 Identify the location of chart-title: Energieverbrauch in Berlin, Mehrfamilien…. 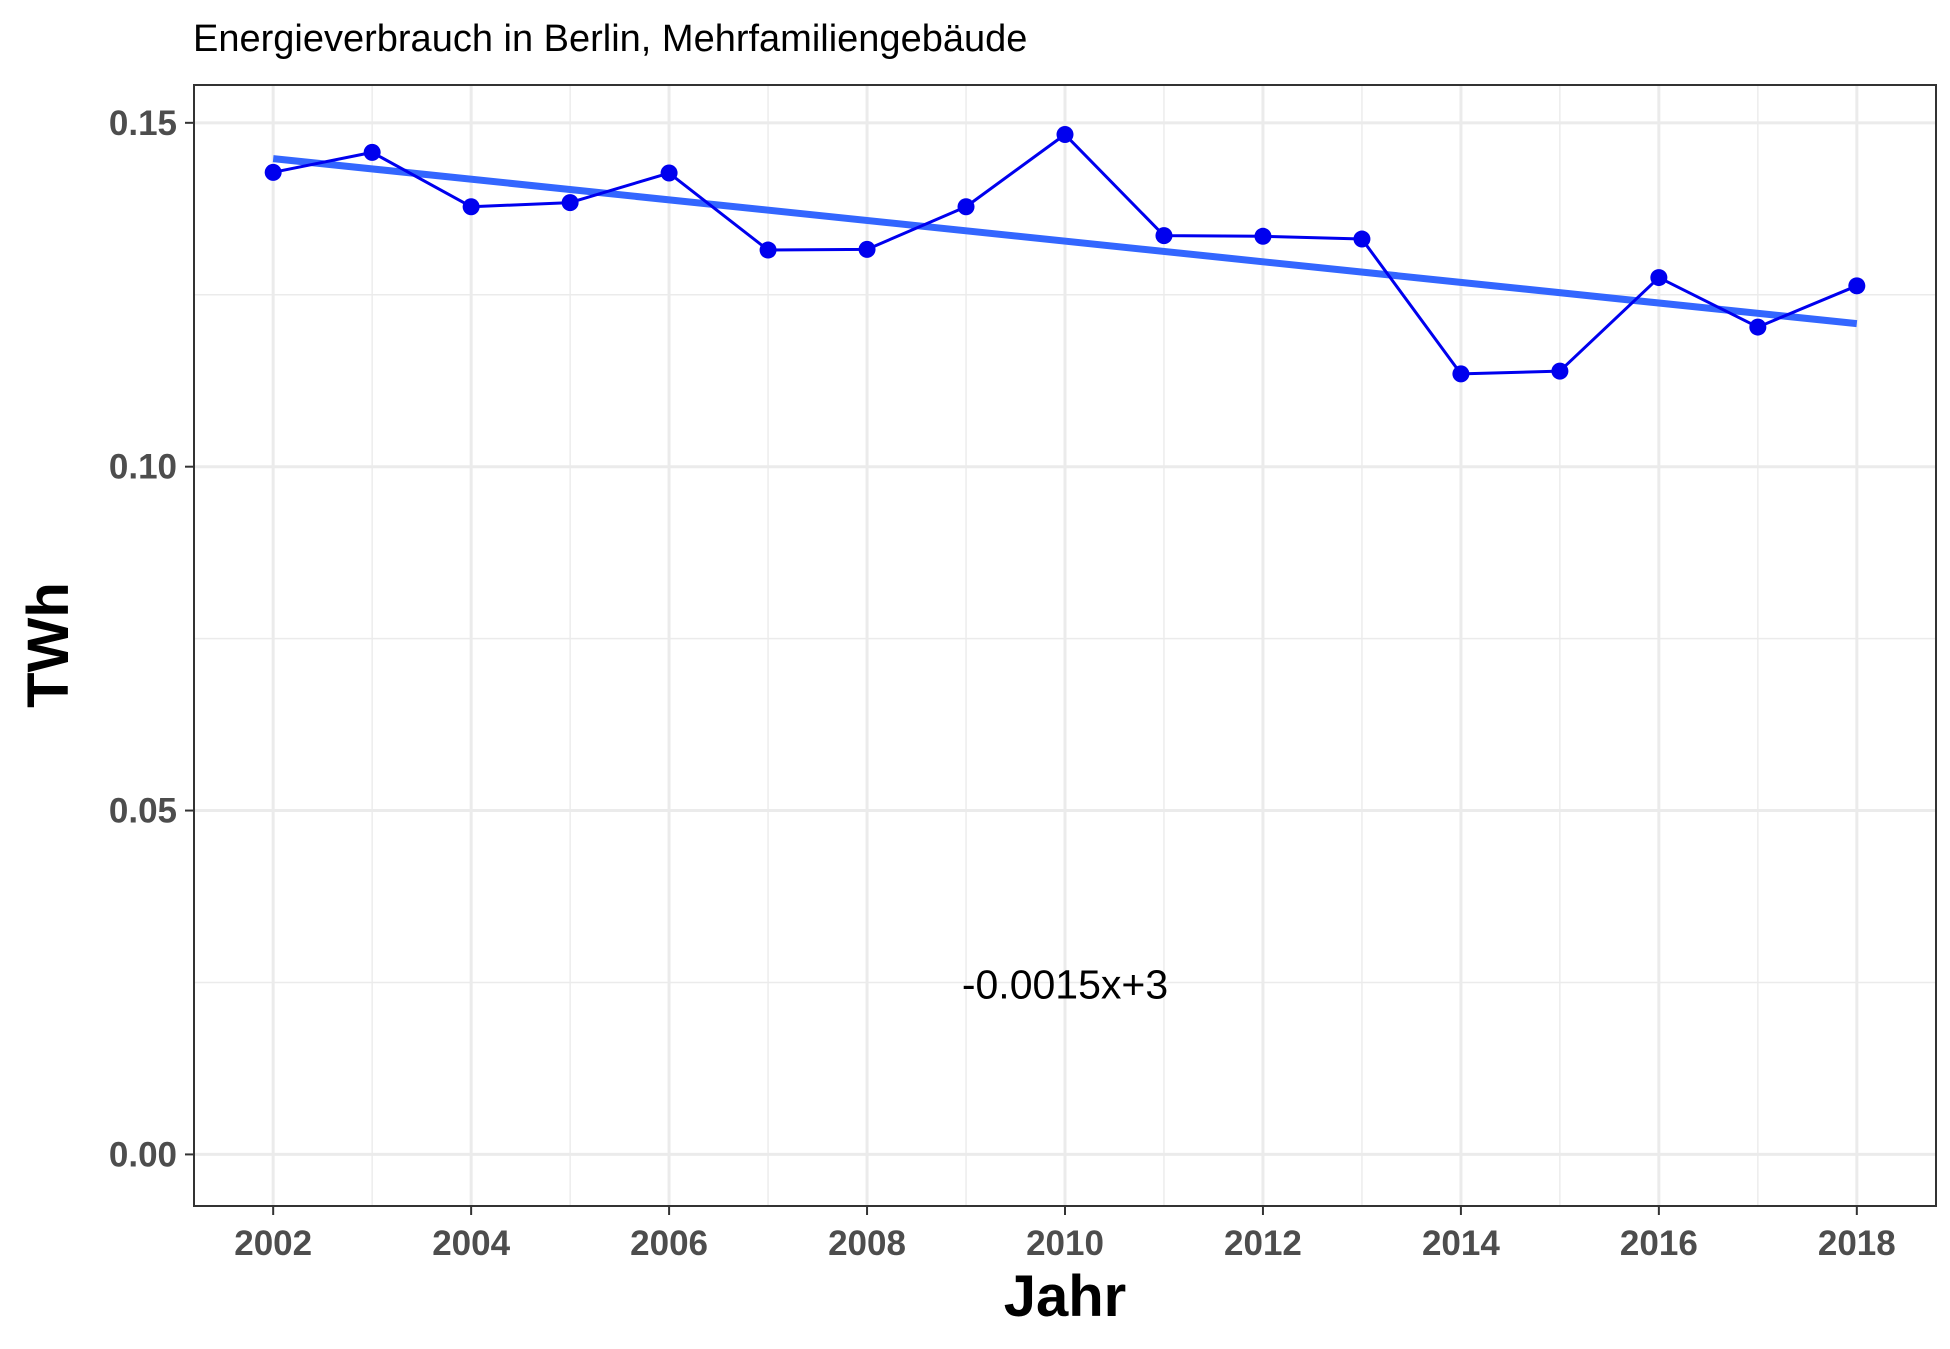
(610, 39).